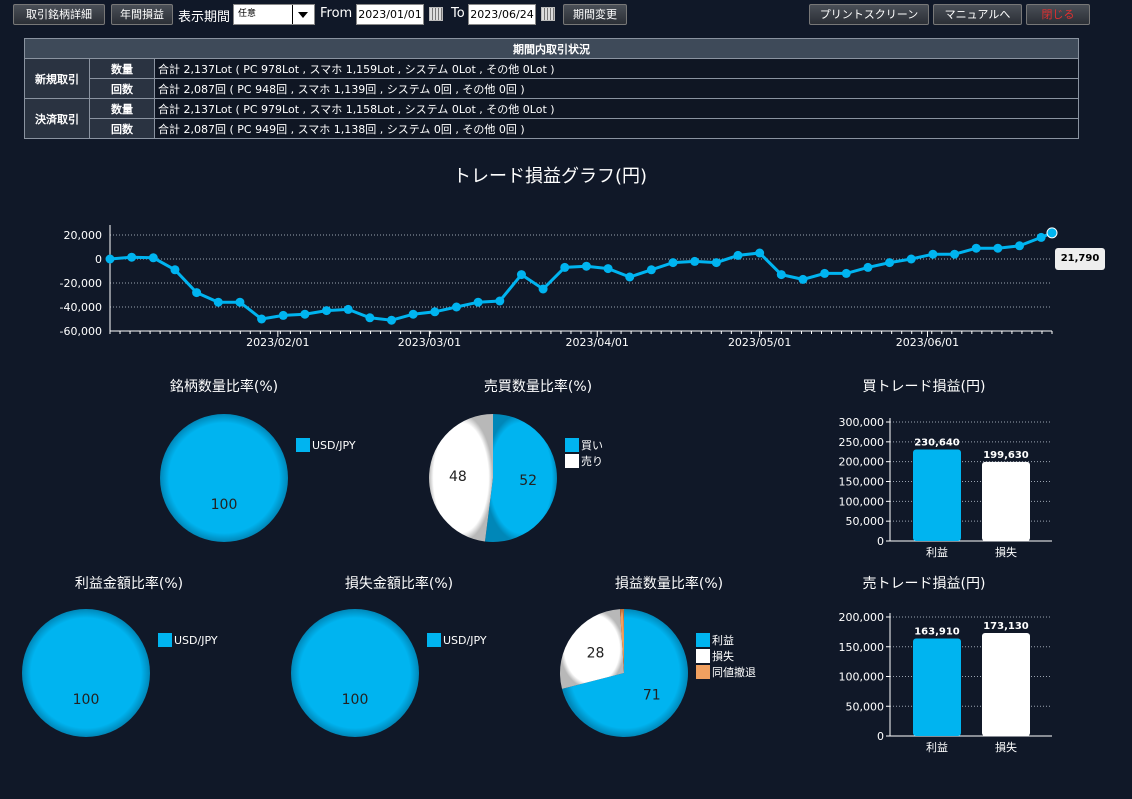  Describe the element at coordinates (274, 14) in the screenshot. I see `period-select: 任意` at that location.